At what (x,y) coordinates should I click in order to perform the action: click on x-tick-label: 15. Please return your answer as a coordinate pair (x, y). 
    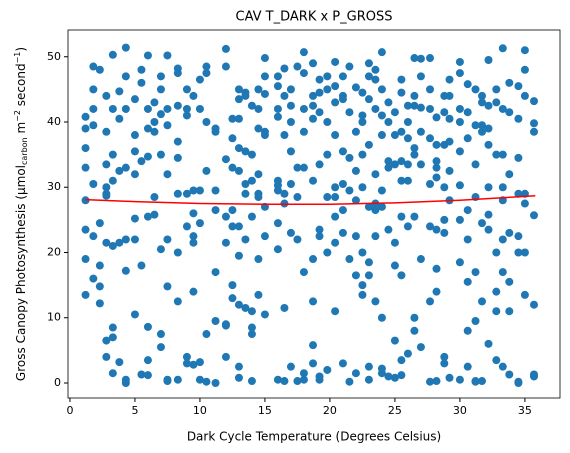
    Looking at the image, I should click on (265, 410).